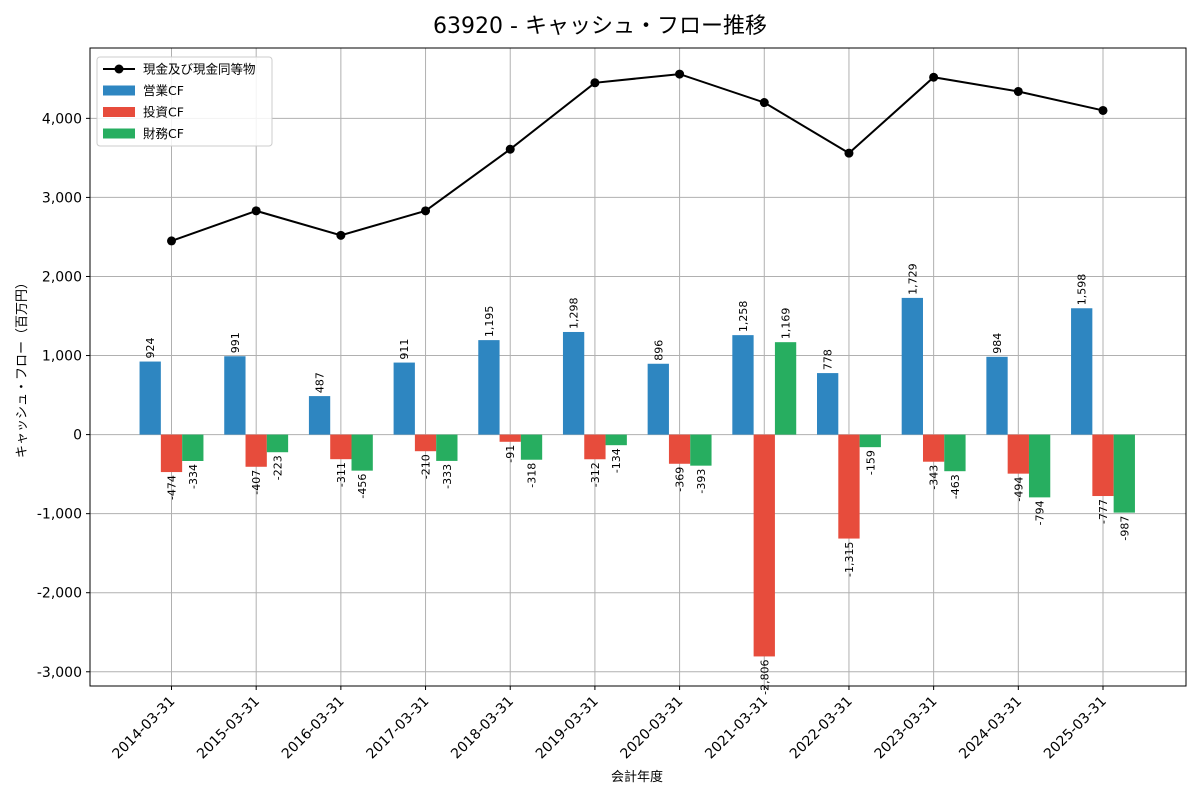 The height and width of the screenshot is (800, 1200). I want to click on bar-value-label: 984, so click(997, 343).